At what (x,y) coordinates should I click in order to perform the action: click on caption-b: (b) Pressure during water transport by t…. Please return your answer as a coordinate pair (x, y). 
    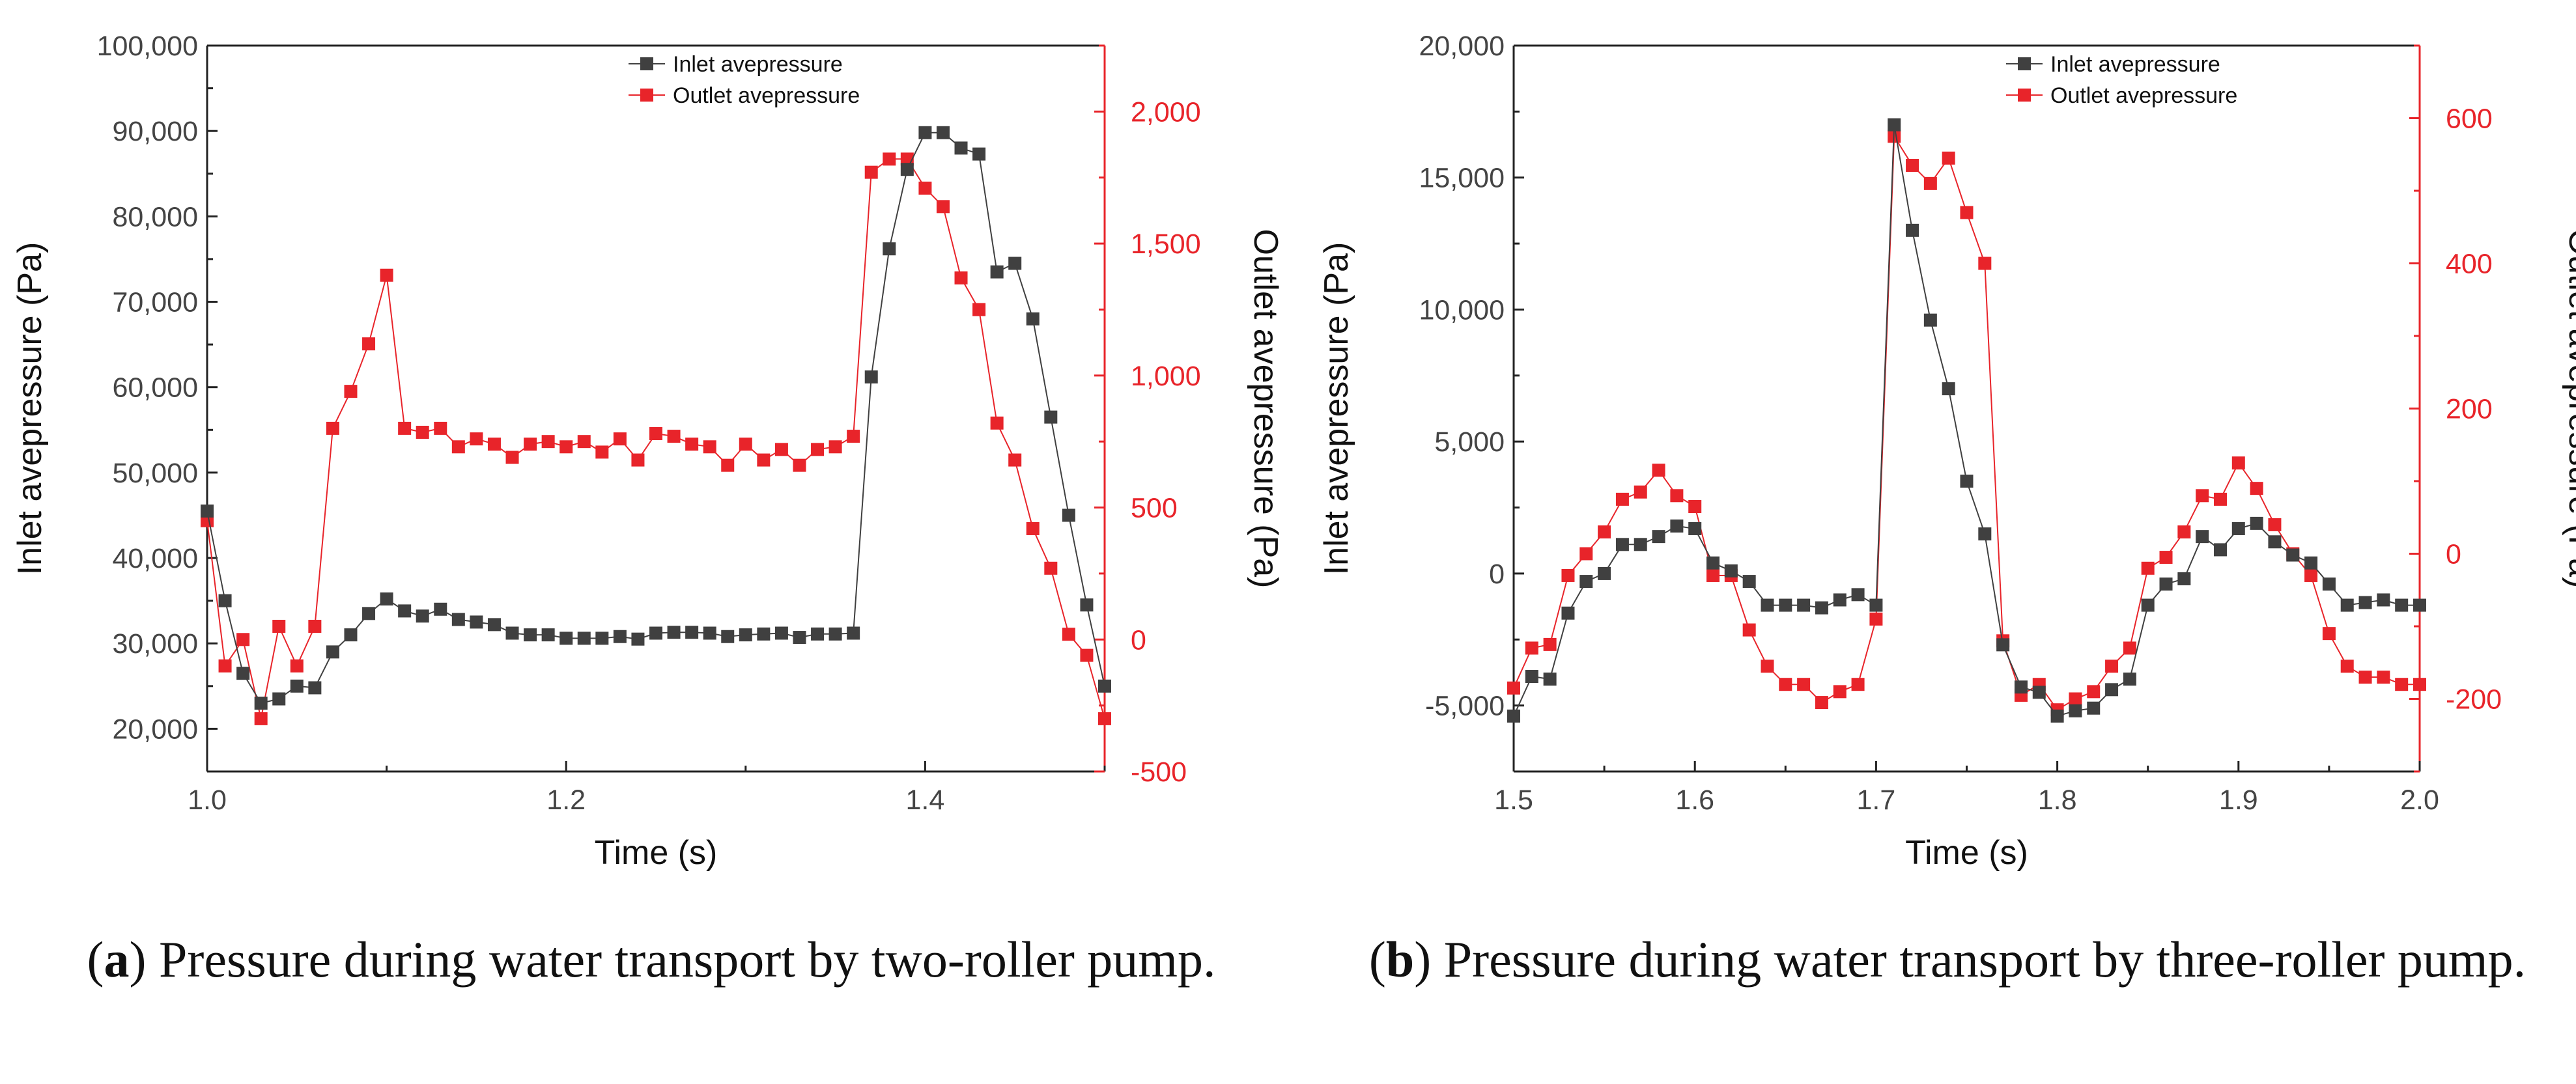
    Looking at the image, I should click on (1947, 960).